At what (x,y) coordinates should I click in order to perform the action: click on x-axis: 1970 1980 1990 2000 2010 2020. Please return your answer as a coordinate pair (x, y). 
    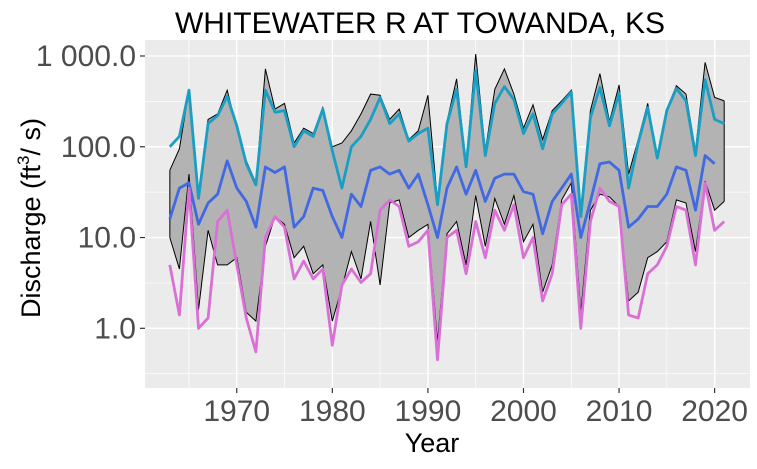
    Looking at the image, I should click on (475, 408).